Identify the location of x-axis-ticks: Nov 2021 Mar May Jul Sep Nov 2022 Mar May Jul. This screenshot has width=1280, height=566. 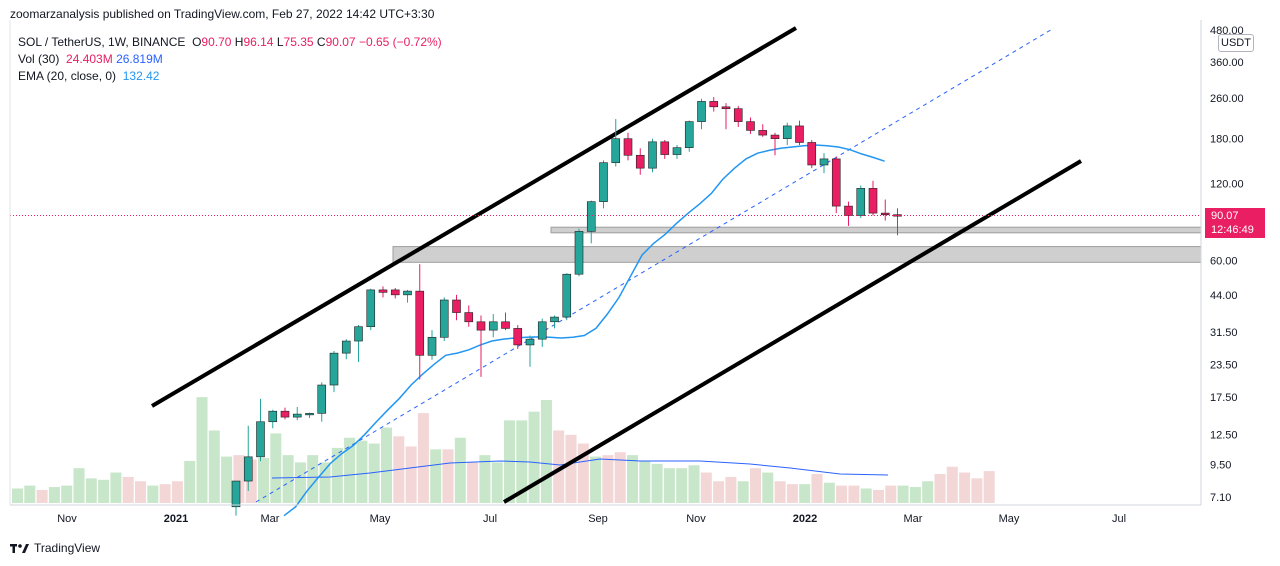
(591, 519).